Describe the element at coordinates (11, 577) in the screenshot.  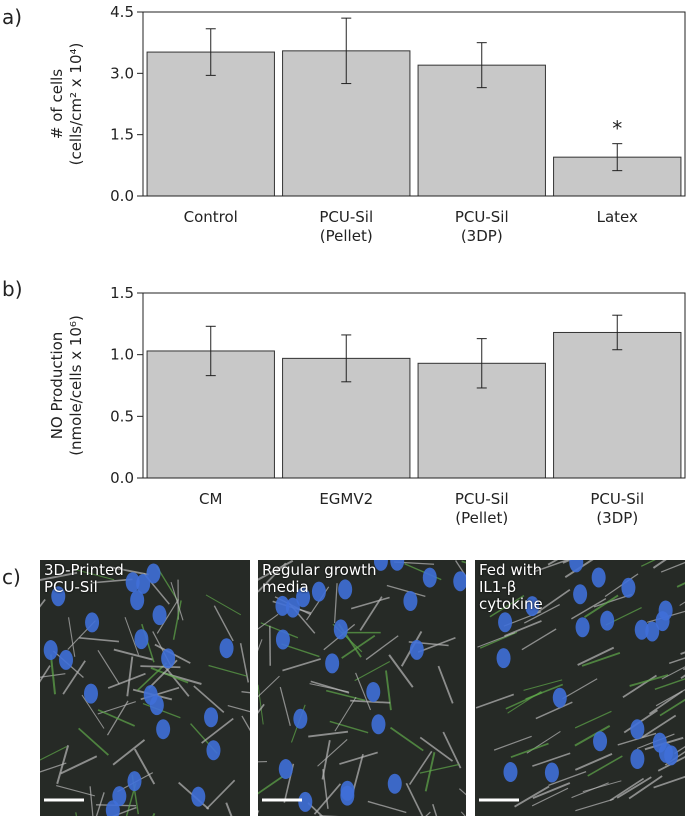
I see `panel-label: c)` at that location.